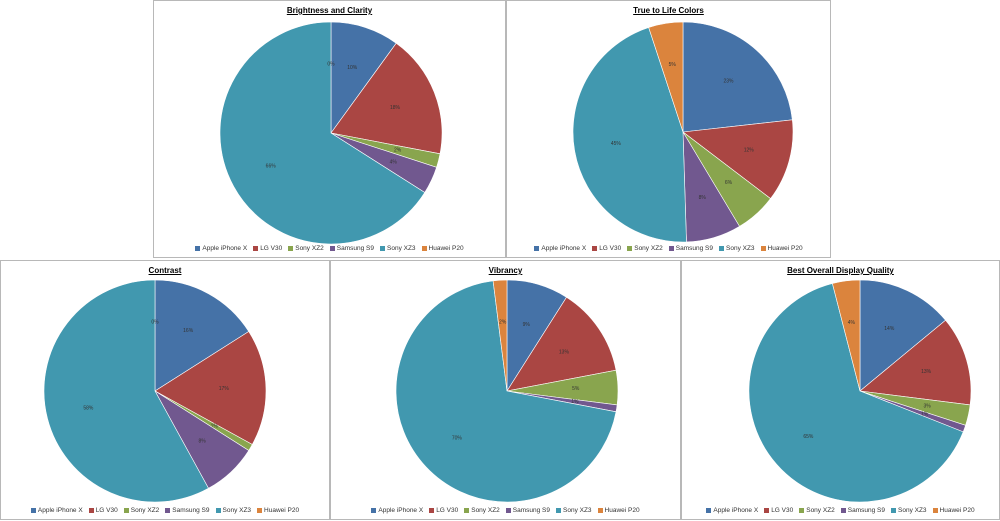  Describe the element at coordinates (852, 323) in the screenshot. I see `data-label-huawei-p20: 4%` at that location.